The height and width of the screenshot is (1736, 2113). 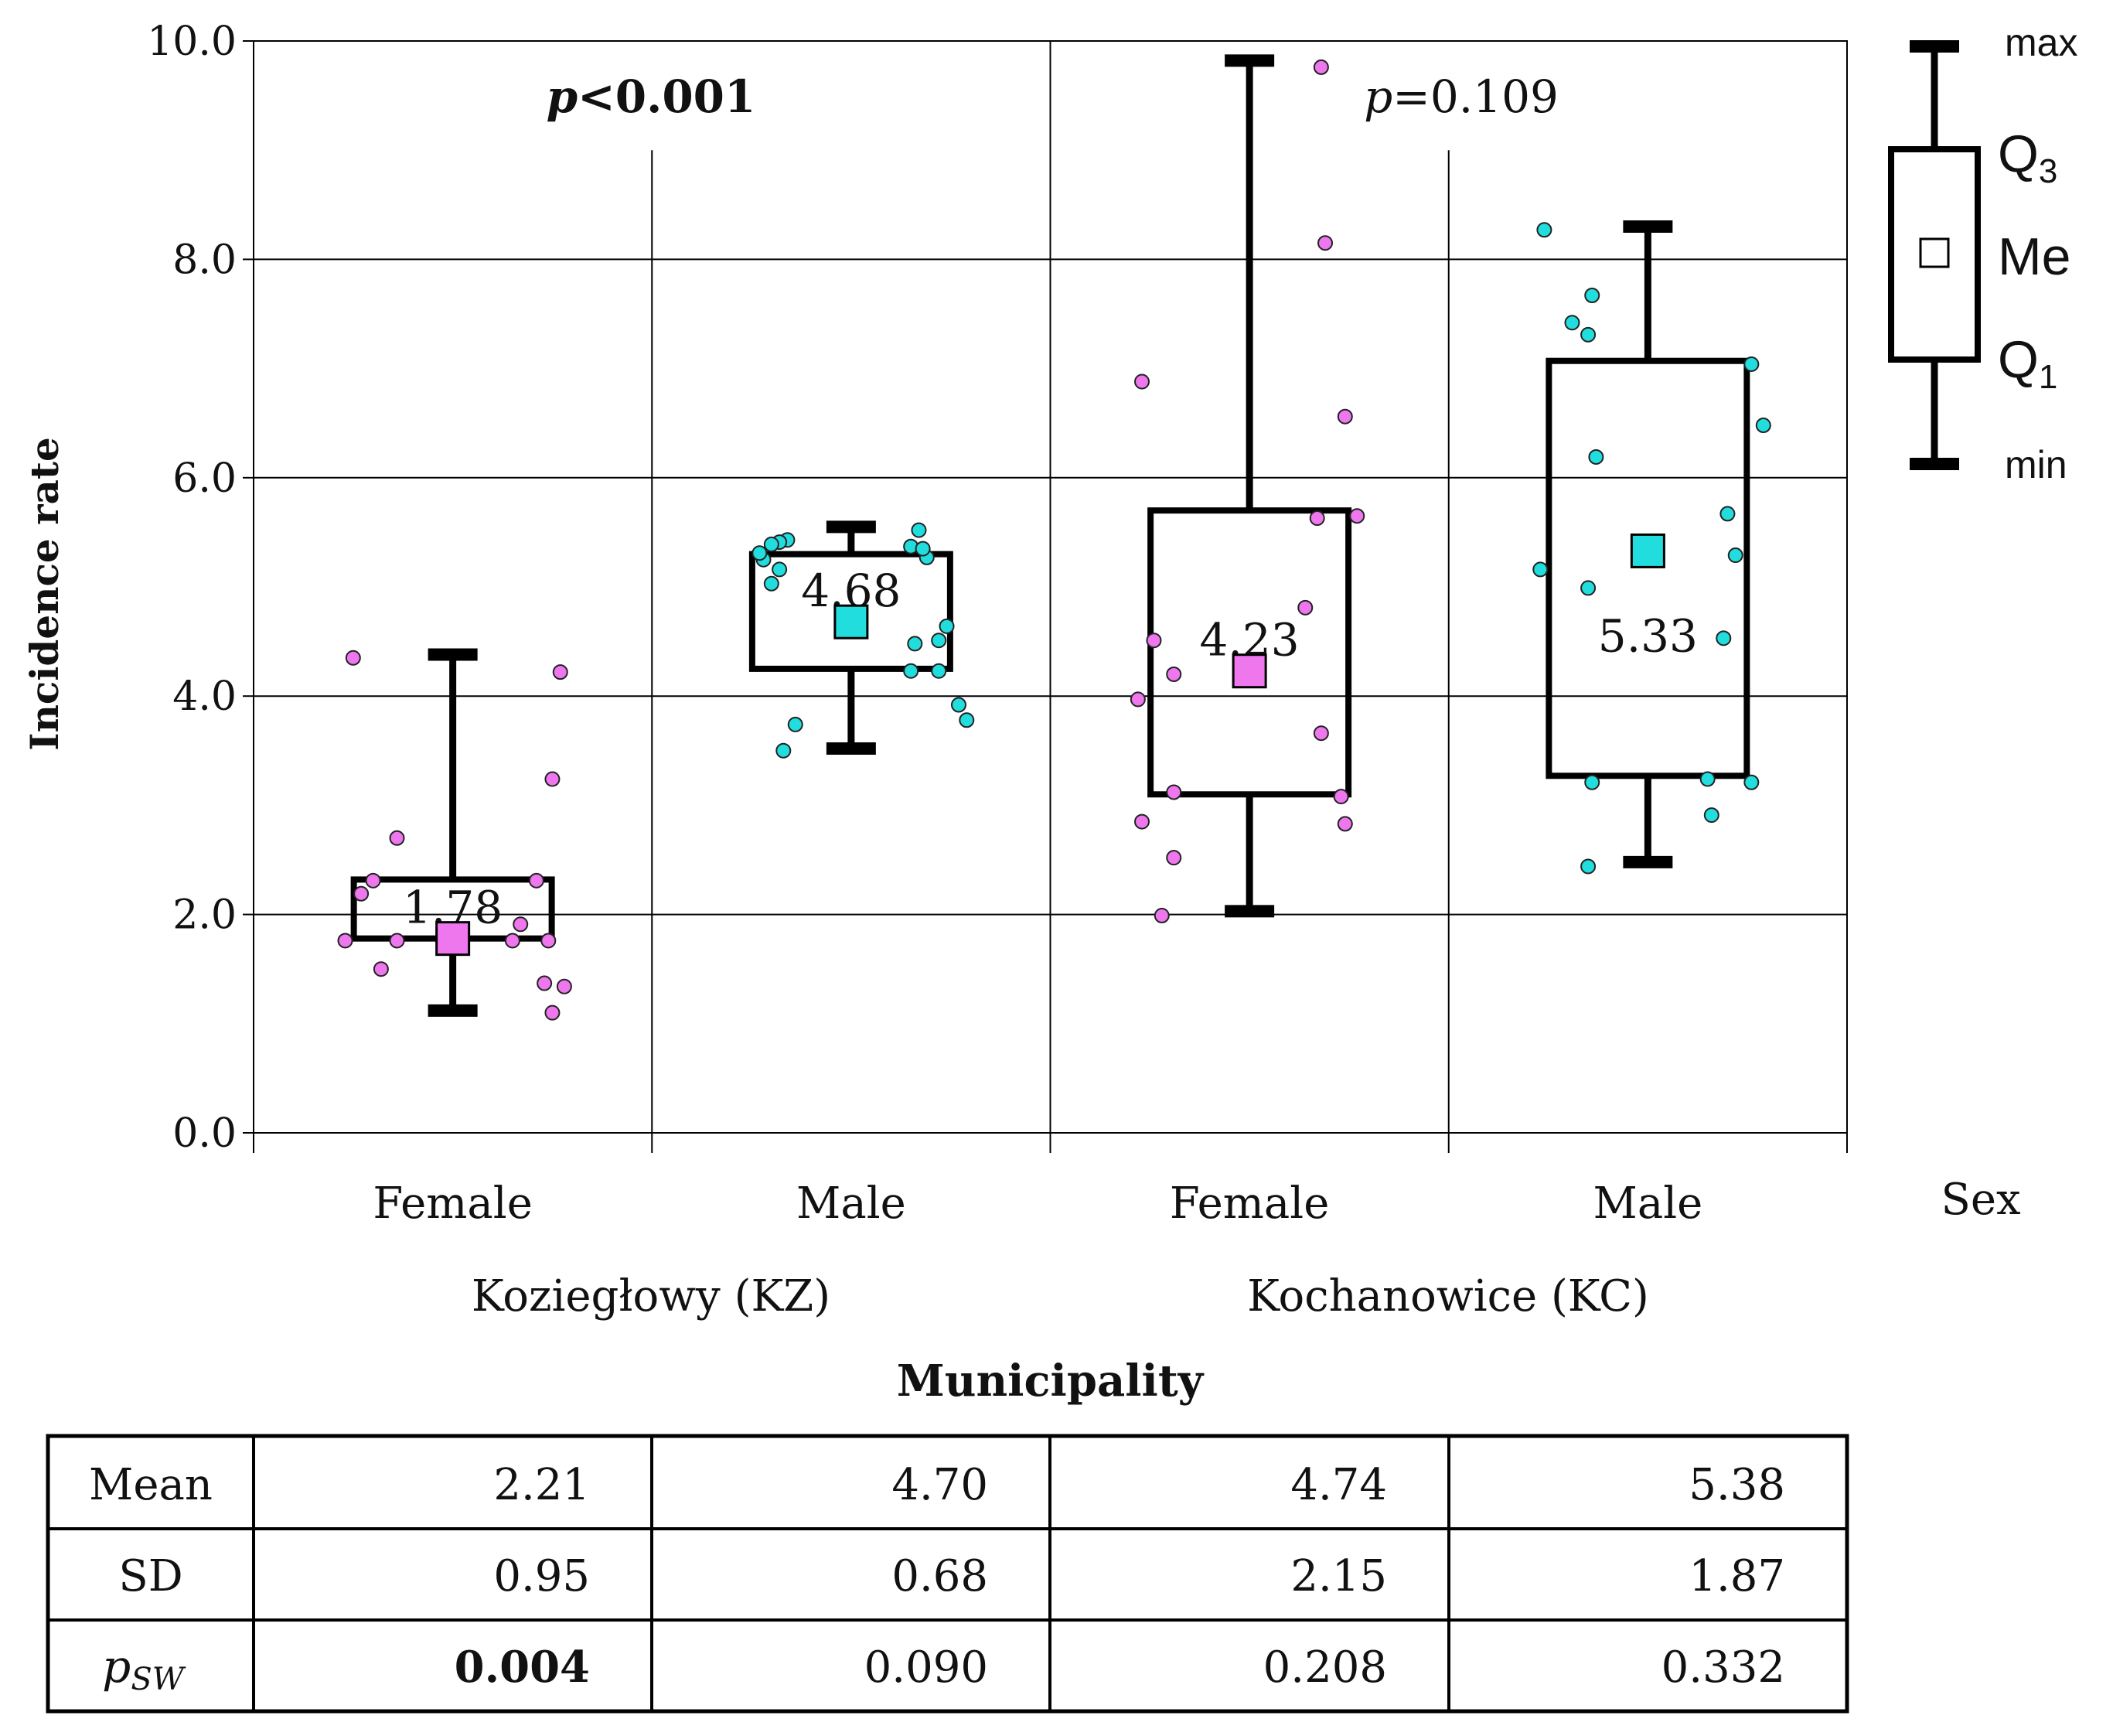 What do you see at coordinates (2027, 157) in the screenshot?
I see `legend-q3-label: Q3` at bounding box center [2027, 157].